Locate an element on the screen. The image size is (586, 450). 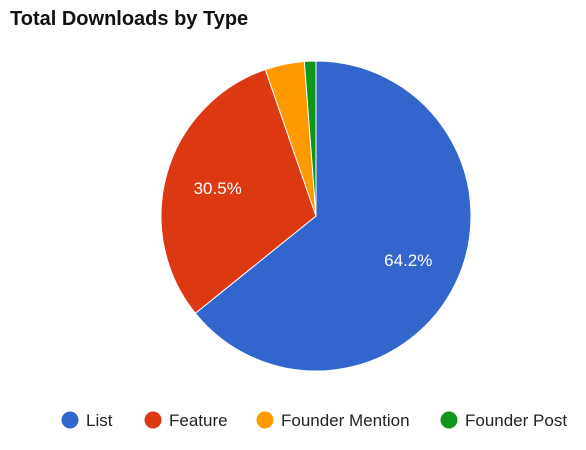
legend-marker-founder-mention is located at coordinates (265, 420).